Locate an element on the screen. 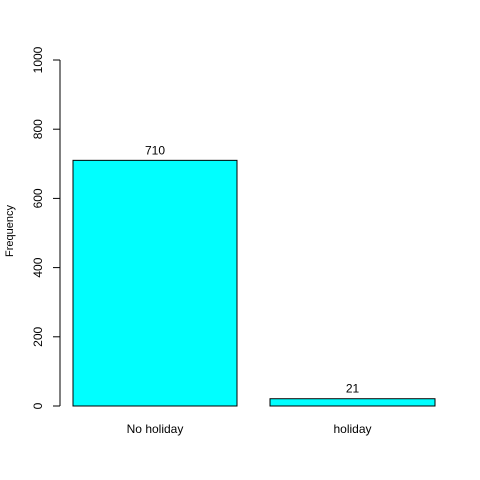 Image resolution: width=480 pixels, height=480 pixels. y-tick-label: 200 is located at coordinates (38, 336).